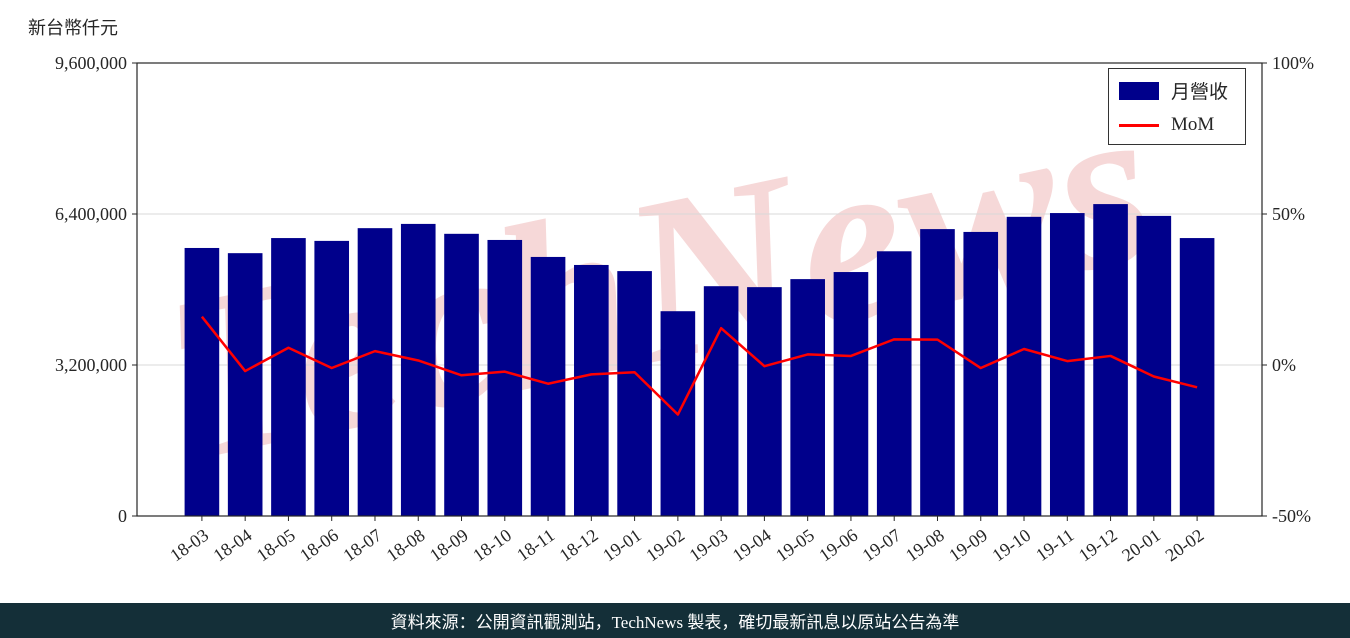 Image resolution: width=1350 pixels, height=638 pixels. I want to click on x-tick-label: 20-02, so click(1185, 545).